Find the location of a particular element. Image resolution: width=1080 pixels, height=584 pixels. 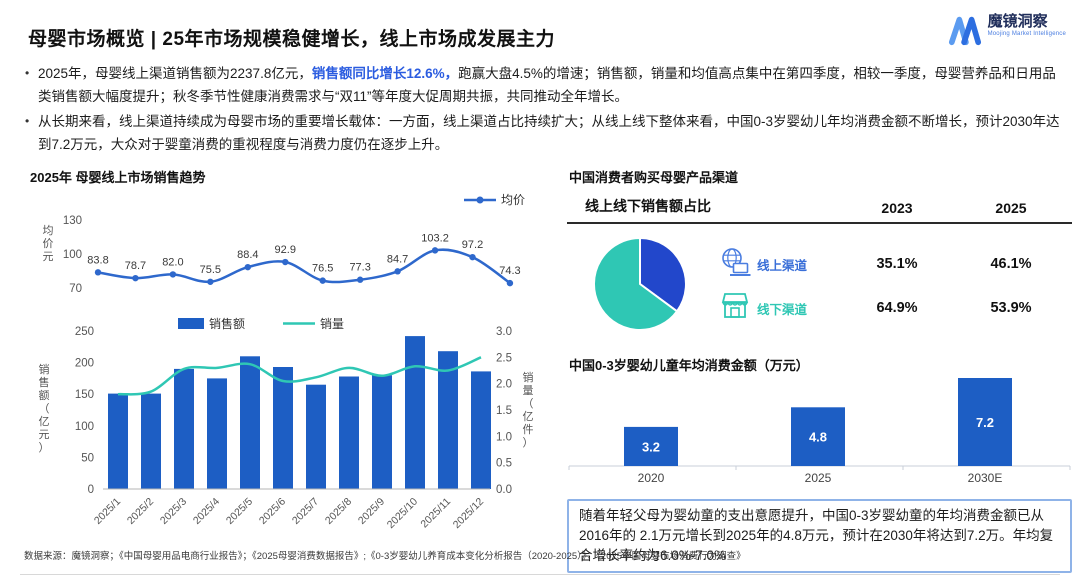

svg-text: 销售额 is located at coordinates (227, 323).